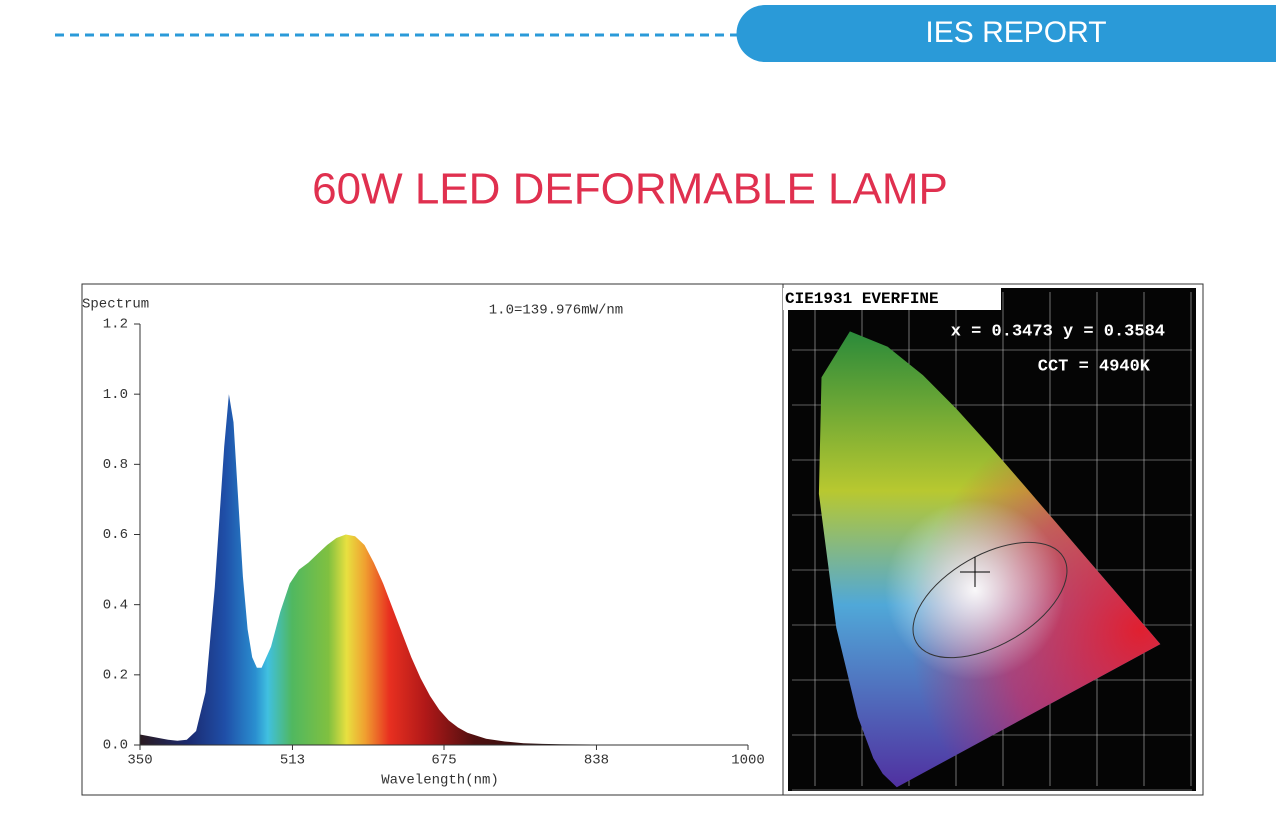  I want to click on y-tick-label: 1.0, so click(115, 395).